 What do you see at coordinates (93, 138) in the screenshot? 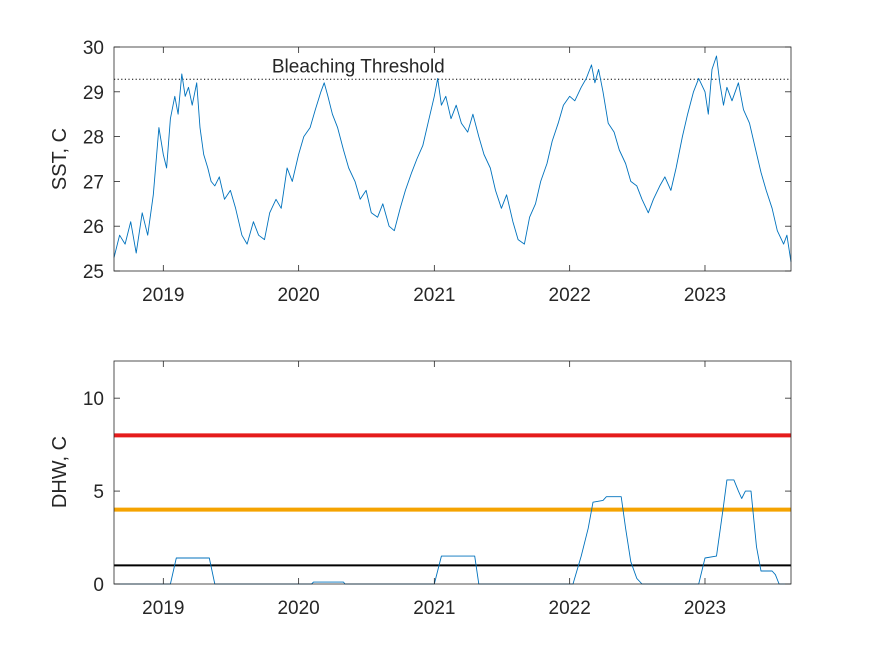
I see `sst-y-tick-label-28: 28` at bounding box center [93, 138].